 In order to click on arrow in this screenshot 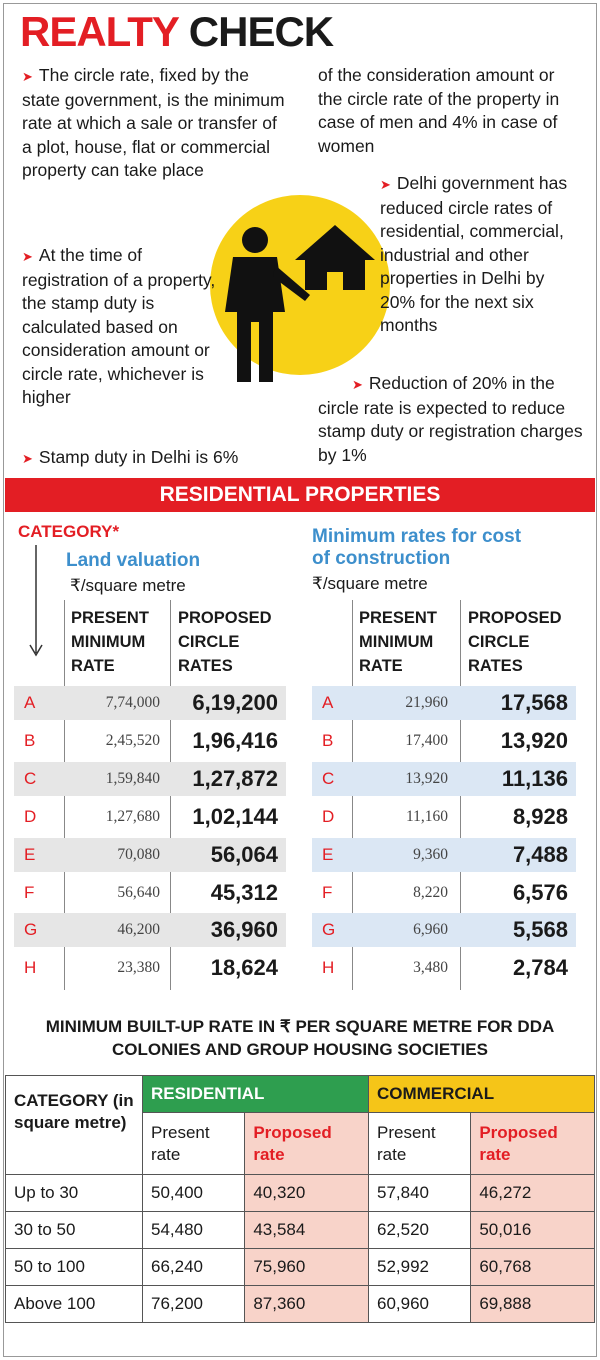, I will do `click(36, 601)`.